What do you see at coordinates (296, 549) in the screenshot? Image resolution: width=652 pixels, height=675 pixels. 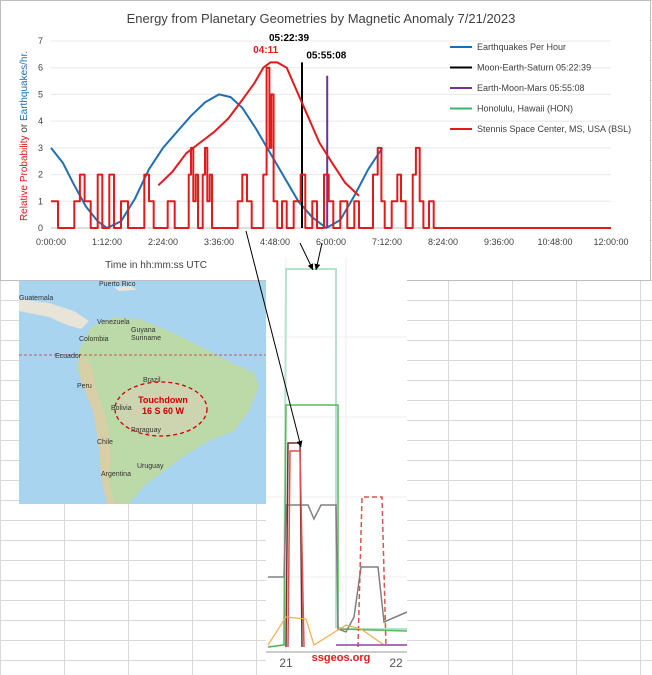 I see `inset-line-red` at bounding box center [296, 549].